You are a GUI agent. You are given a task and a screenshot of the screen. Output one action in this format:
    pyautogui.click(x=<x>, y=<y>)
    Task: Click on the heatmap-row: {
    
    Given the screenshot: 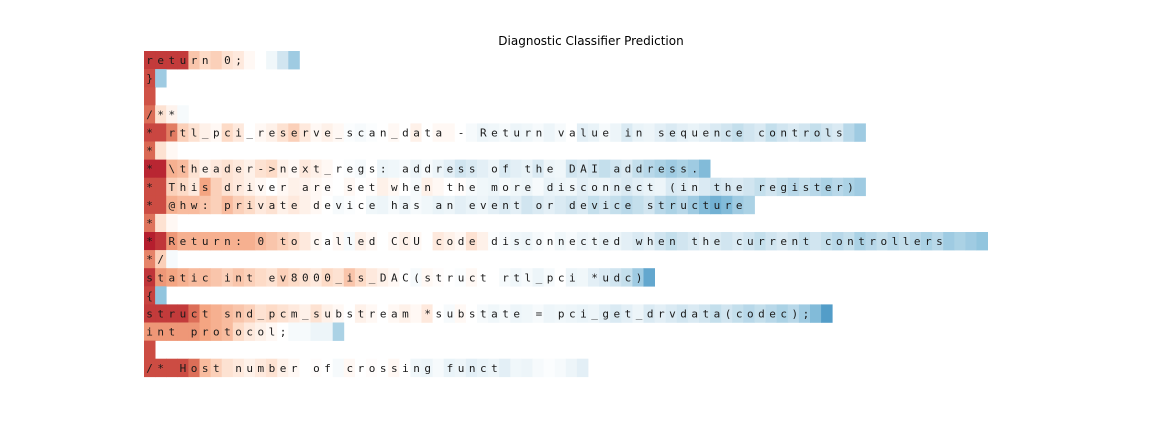 What is the action you would take?
    pyautogui.click(x=155, y=295)
    